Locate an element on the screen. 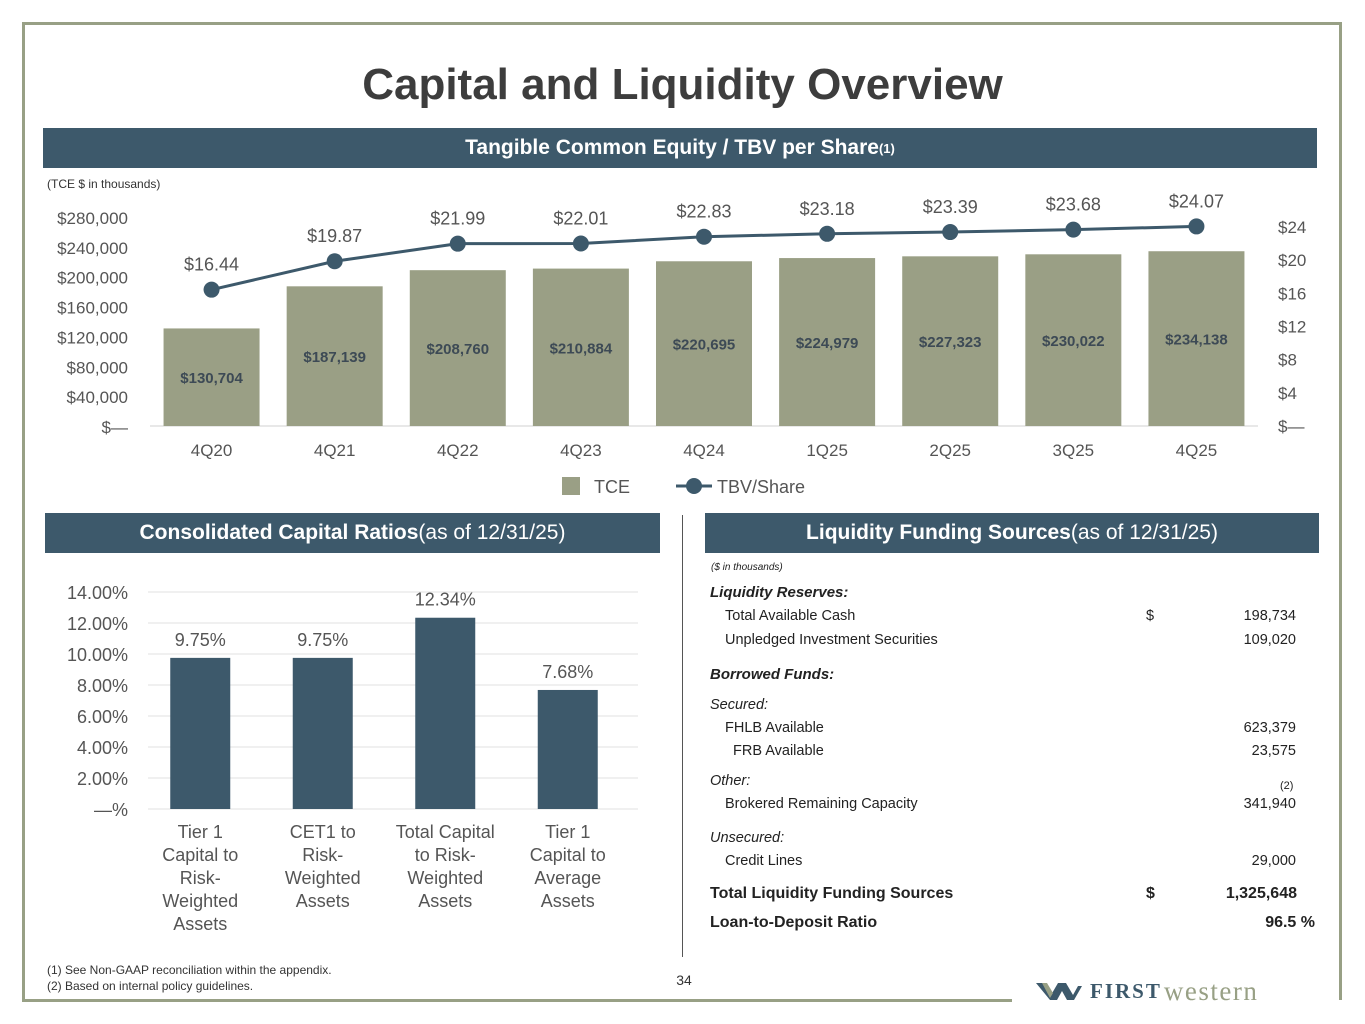 The image size is (1365, 1024). total-liquidity-value: 1,325,648 is located at coordinates (1261, 893).